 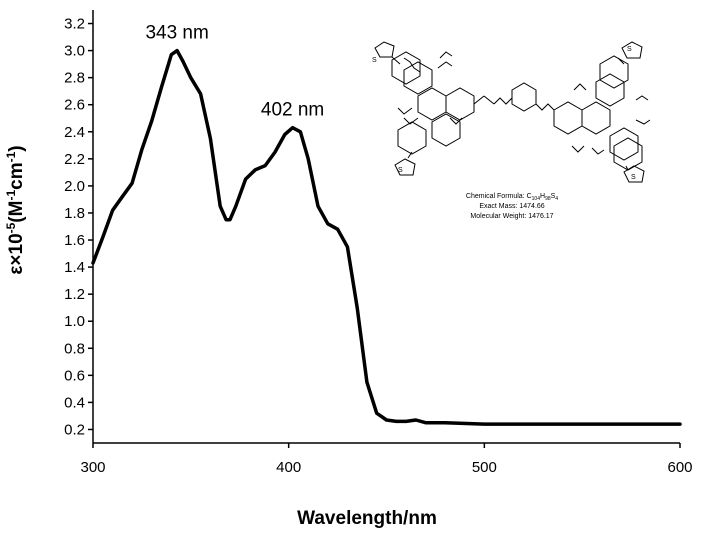 I want to click on y-tick-label: 0.6, so click(x=74, y=375).